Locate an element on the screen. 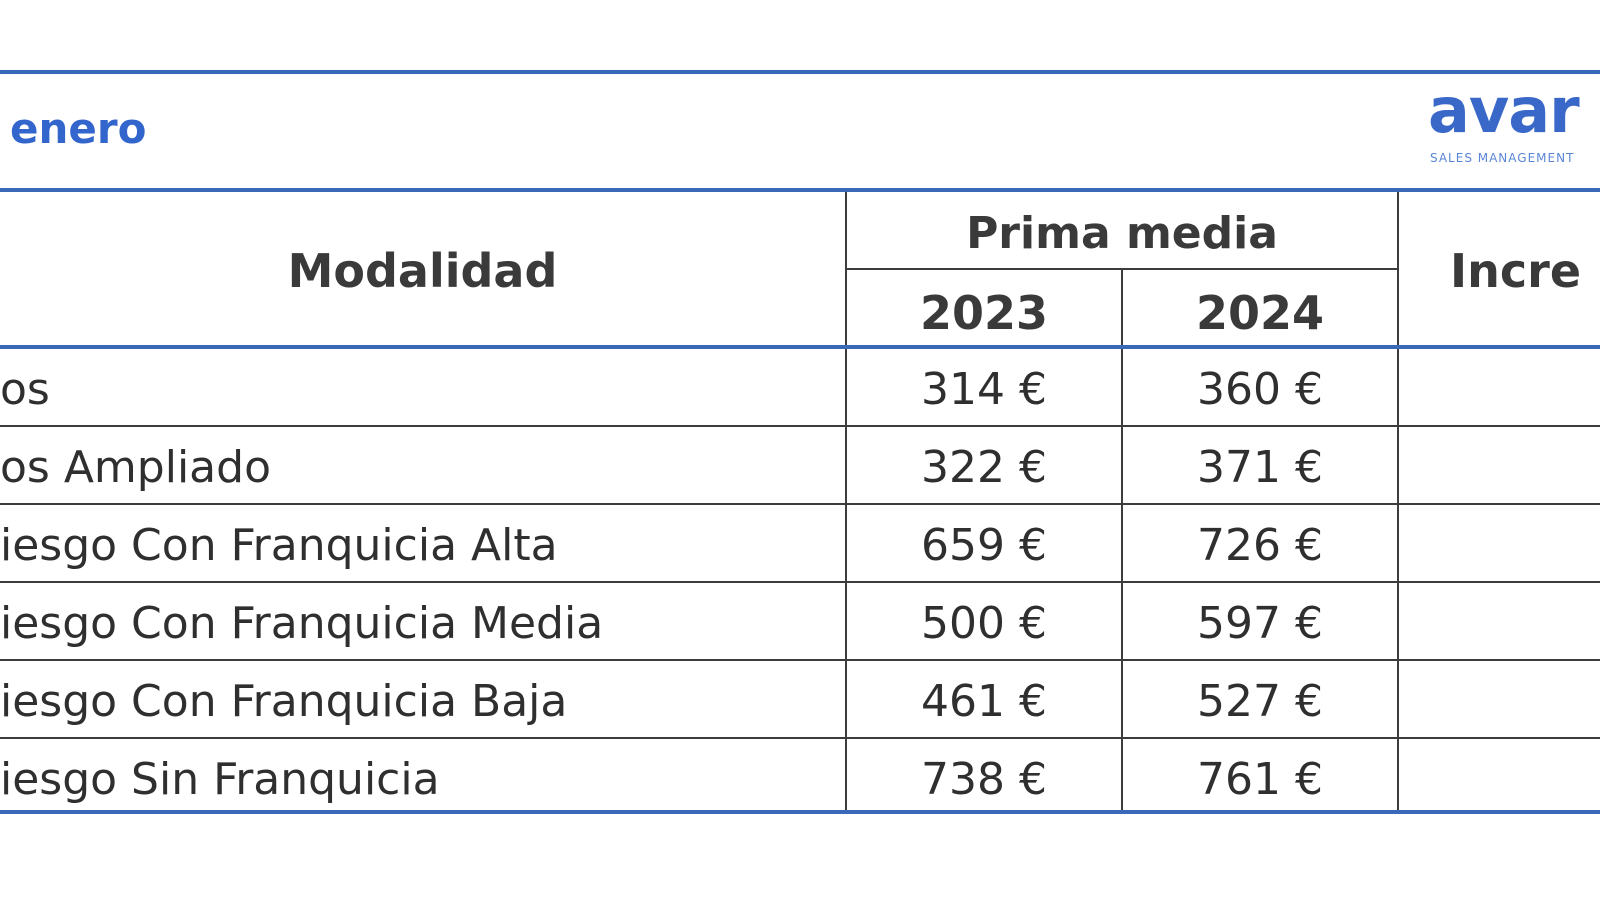  row-value-2023: 738 € is located at coordinates (984, 779).